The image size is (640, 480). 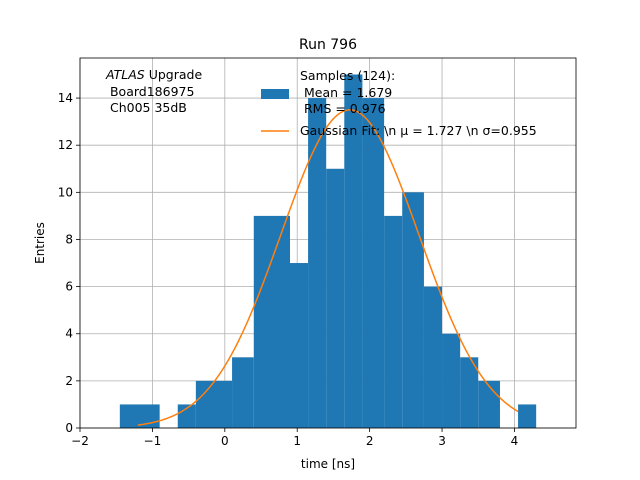 I want to click on x-tick-label: 2, so click(x=370, y=441).